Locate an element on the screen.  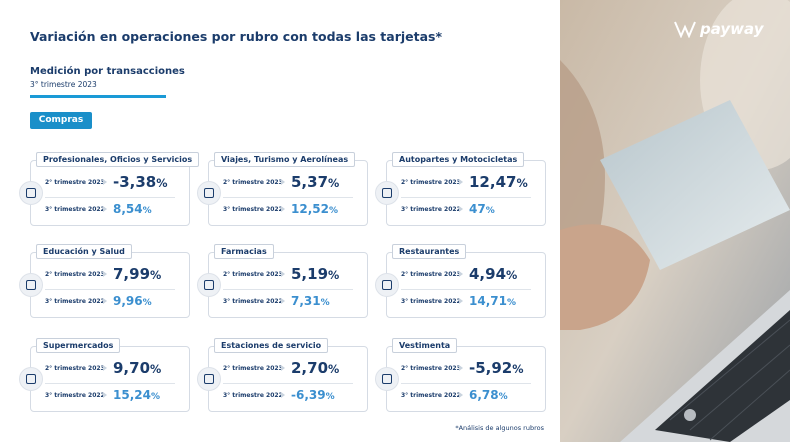
value-number: 4,94 is located at coordinates (488, 274).